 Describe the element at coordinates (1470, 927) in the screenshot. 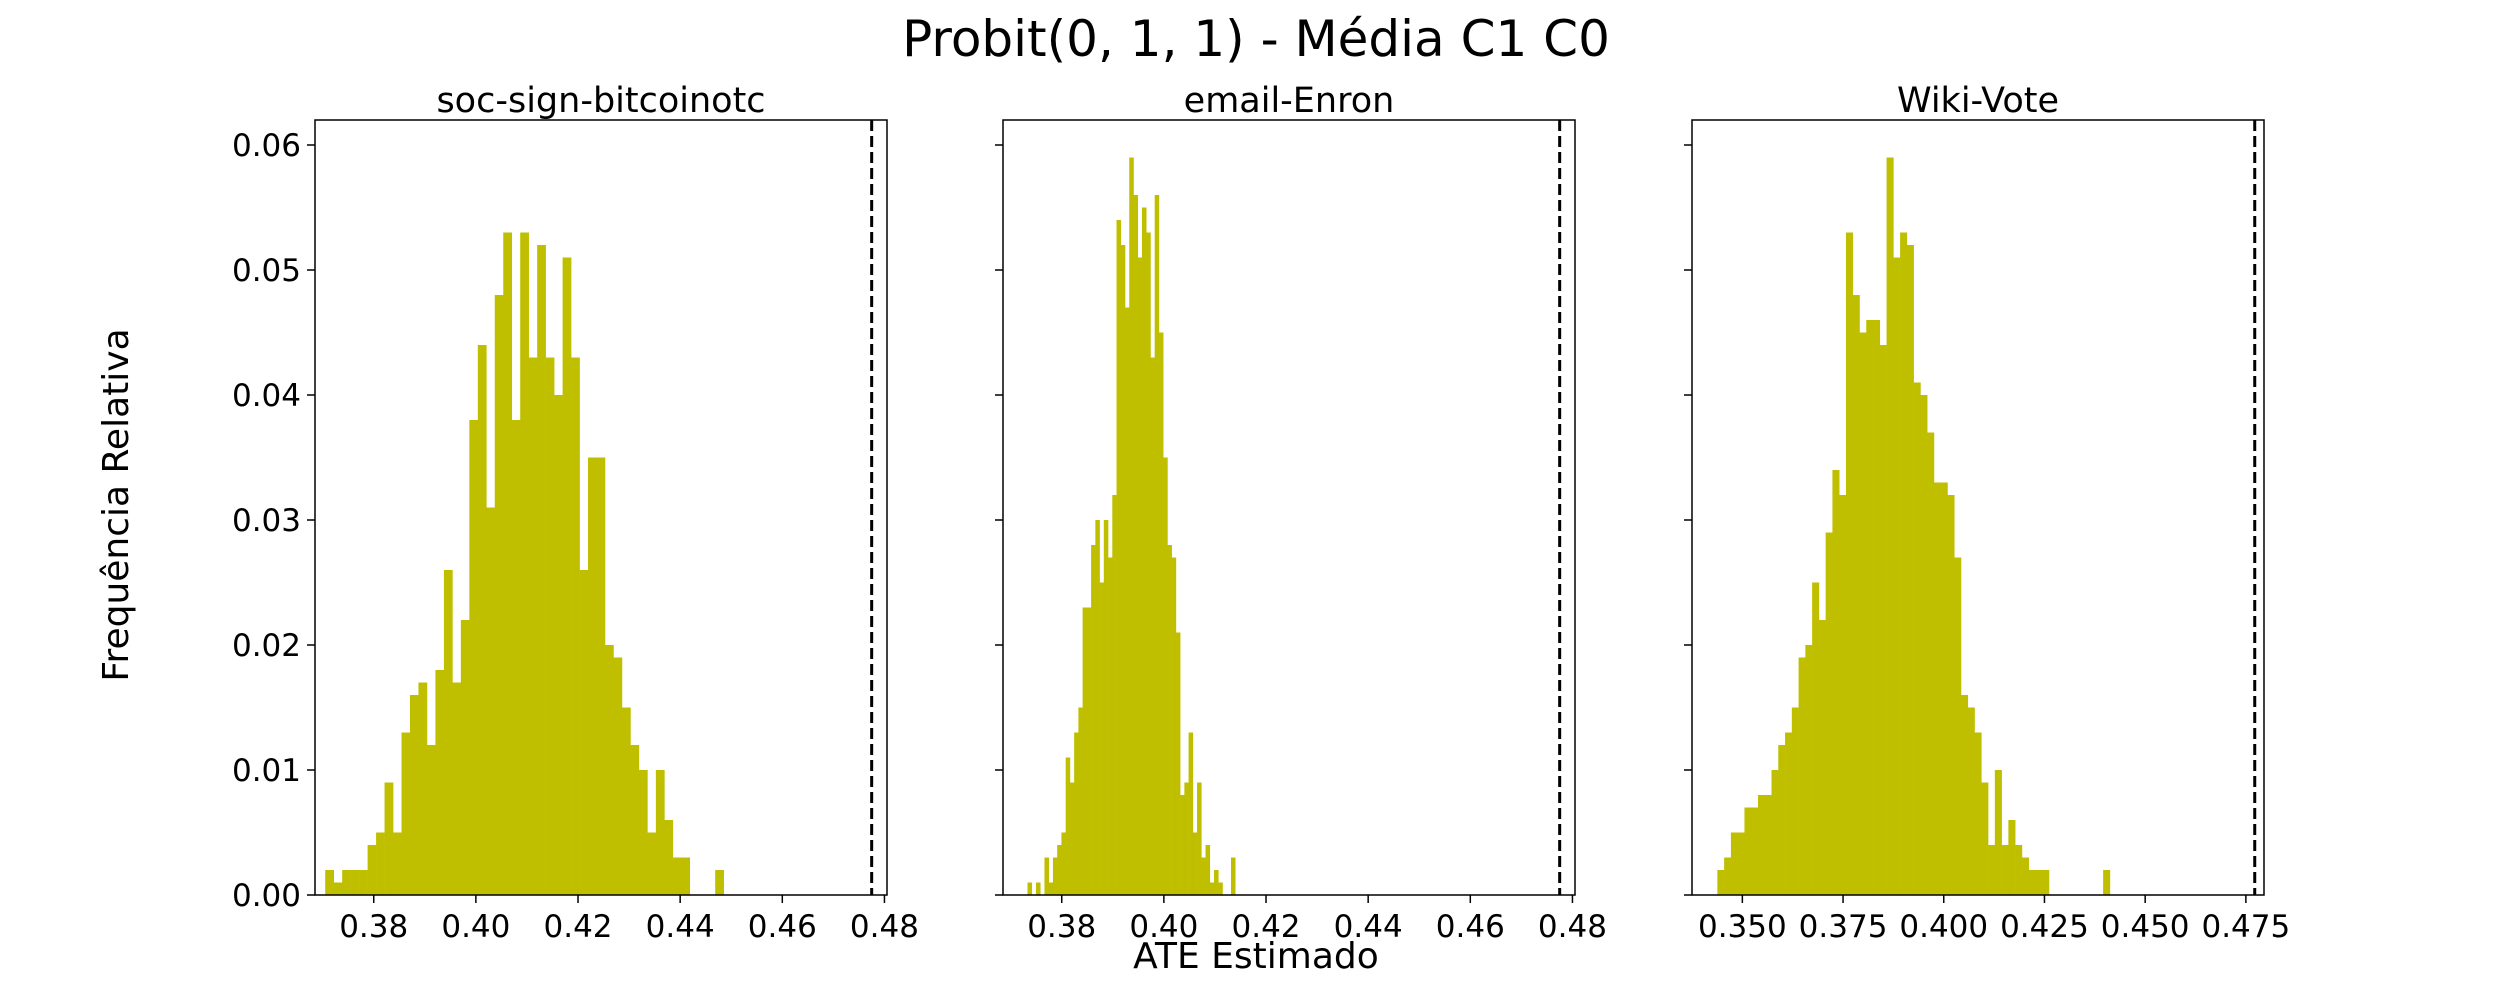

I see `x-tick-label: 0.46` at that location.